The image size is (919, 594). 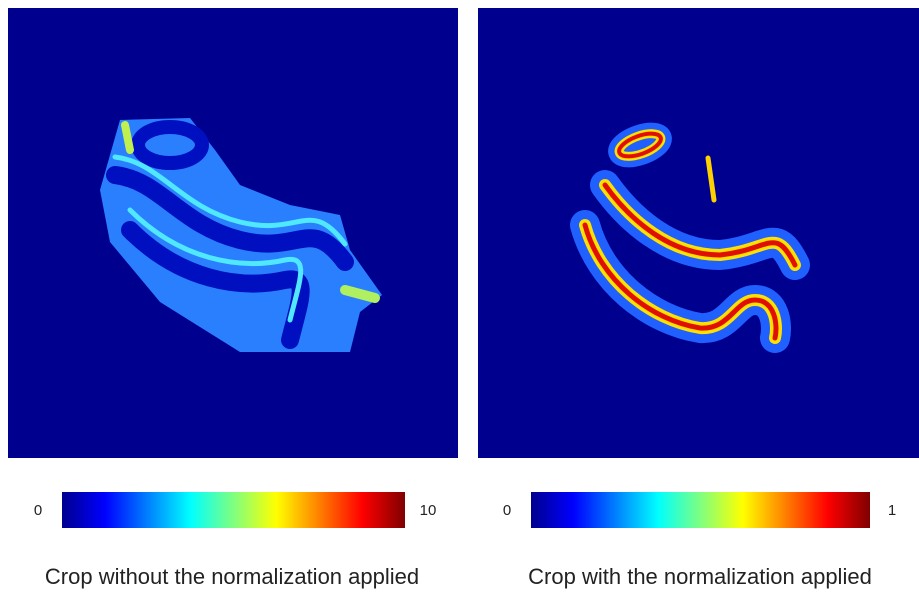 I want to click on colorbar-max: 10, so click(x=428, y=510).